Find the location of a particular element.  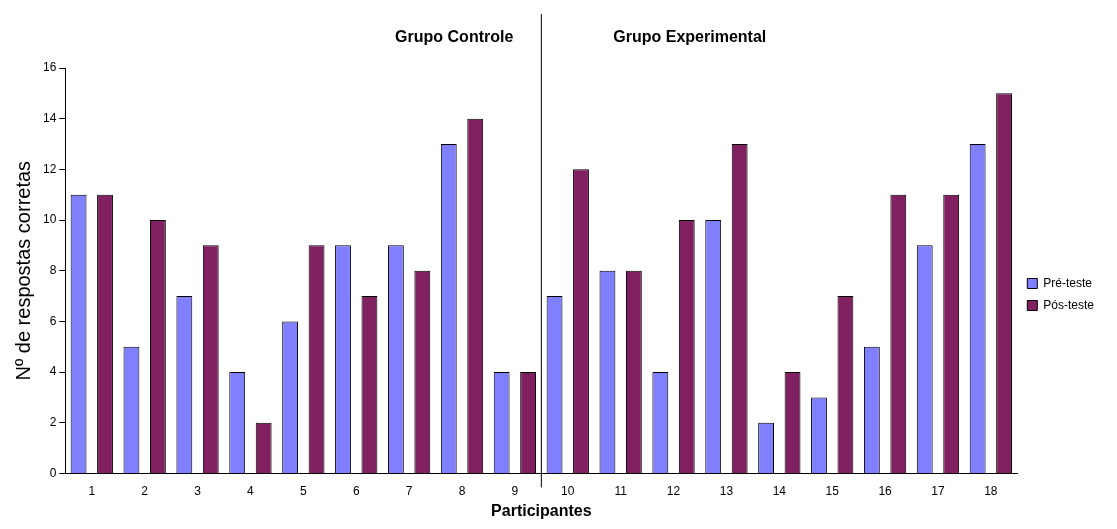

x-tick-label: 18 is located at coordinates (991, 490).